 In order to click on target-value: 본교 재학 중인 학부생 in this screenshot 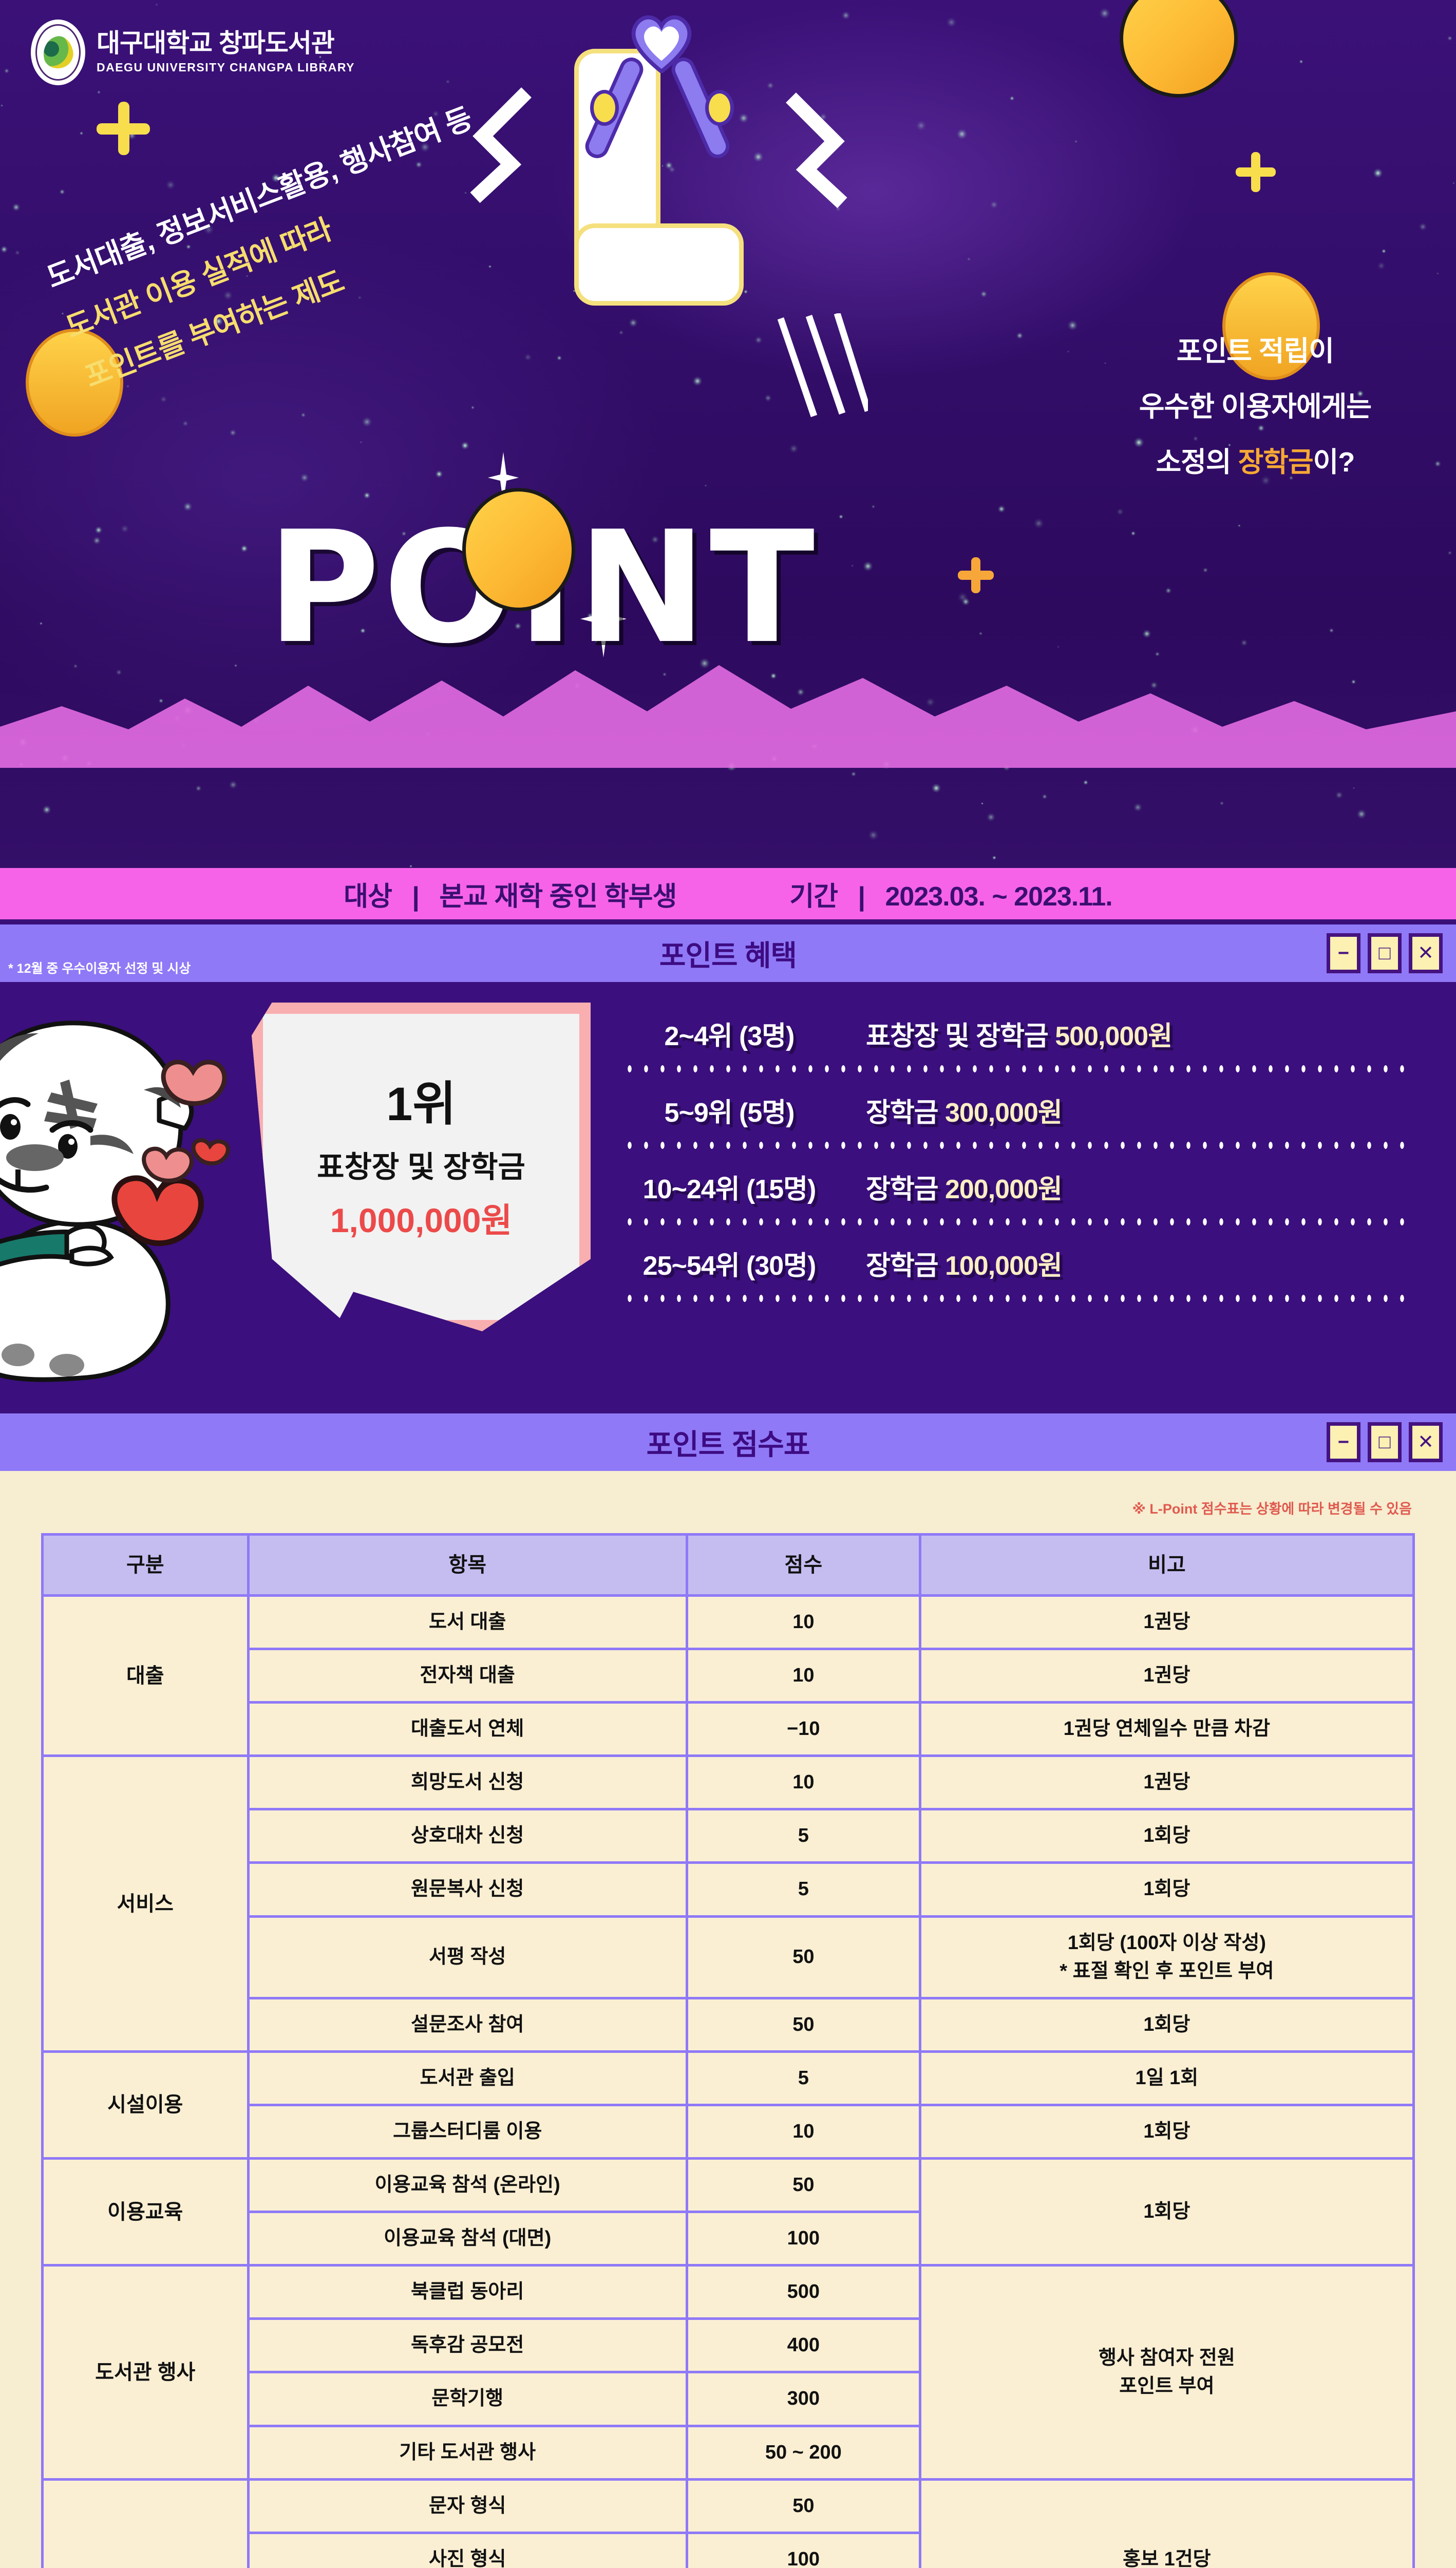, I will do `click(558, 896)`.